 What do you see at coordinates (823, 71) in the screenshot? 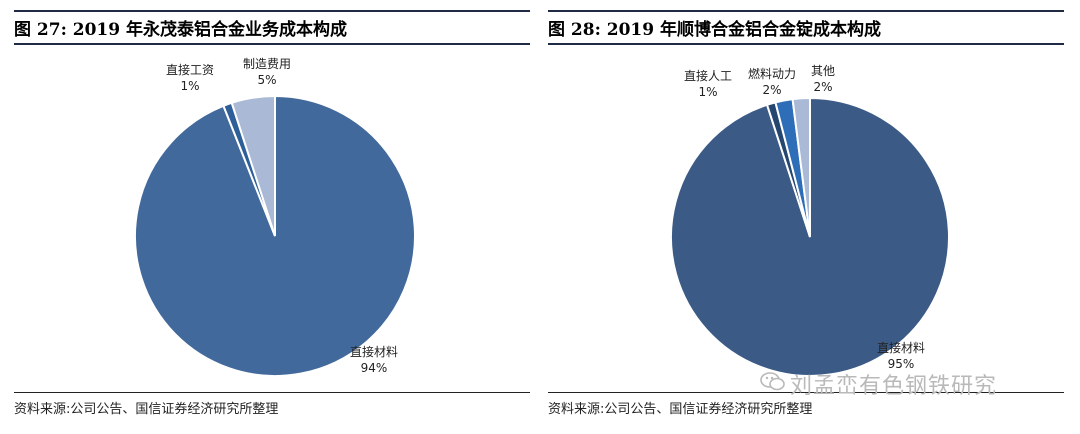
I see `slice-label: 其他` at bounding box center [823, 71].